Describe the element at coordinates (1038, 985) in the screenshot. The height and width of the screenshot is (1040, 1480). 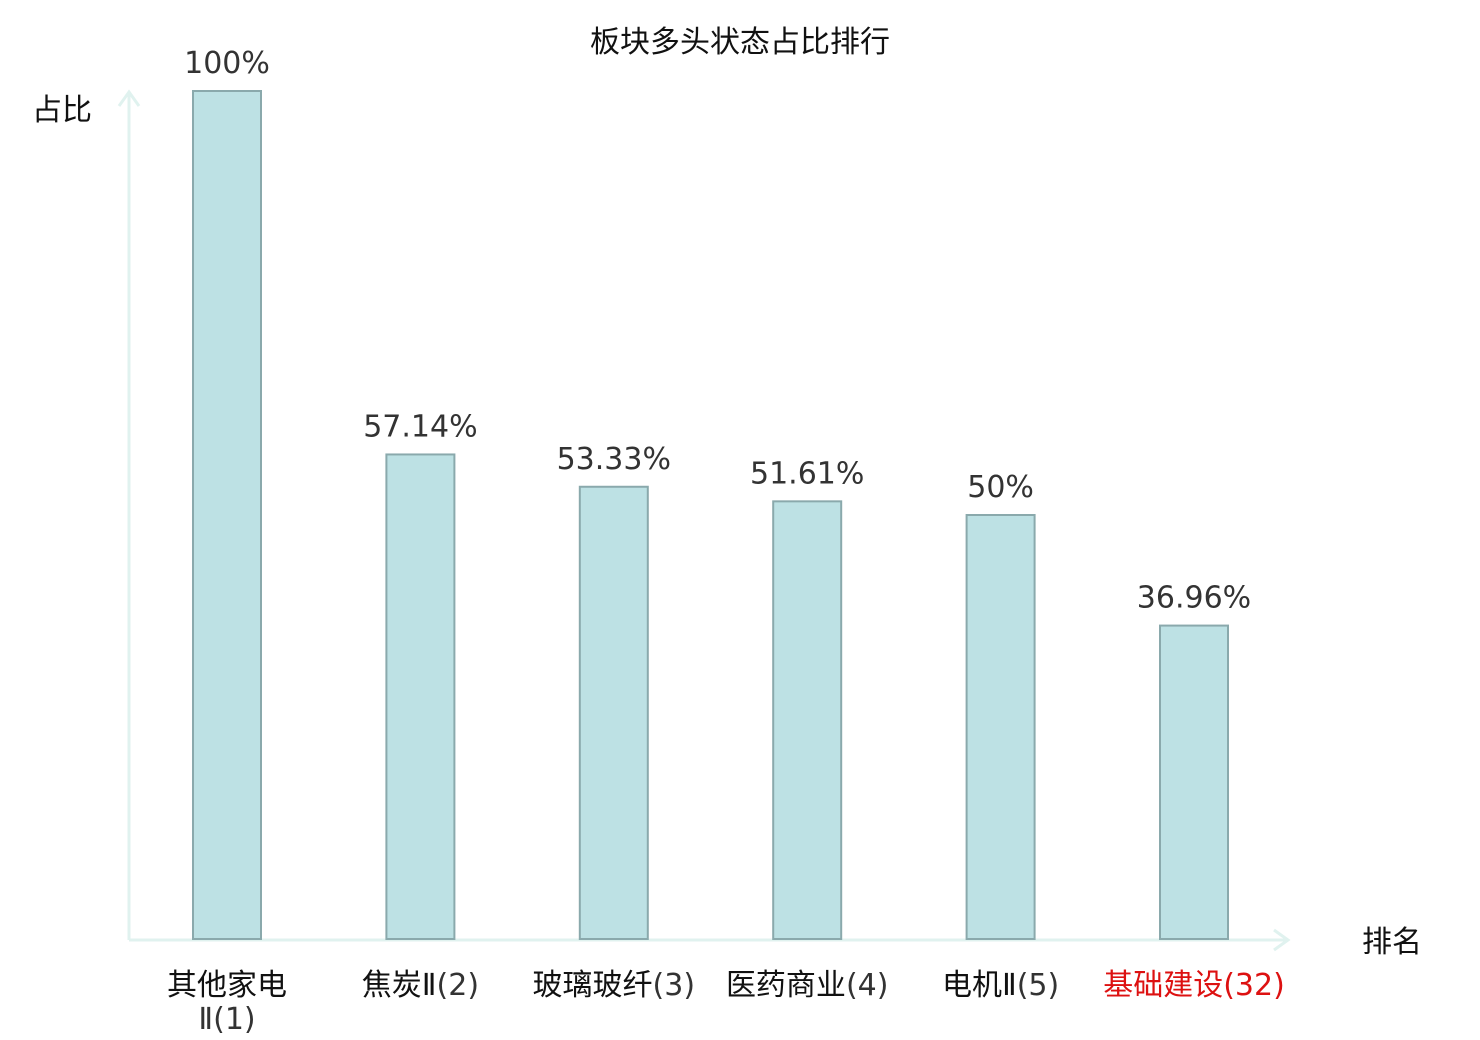
I see `category-rank: (5)` at that location.